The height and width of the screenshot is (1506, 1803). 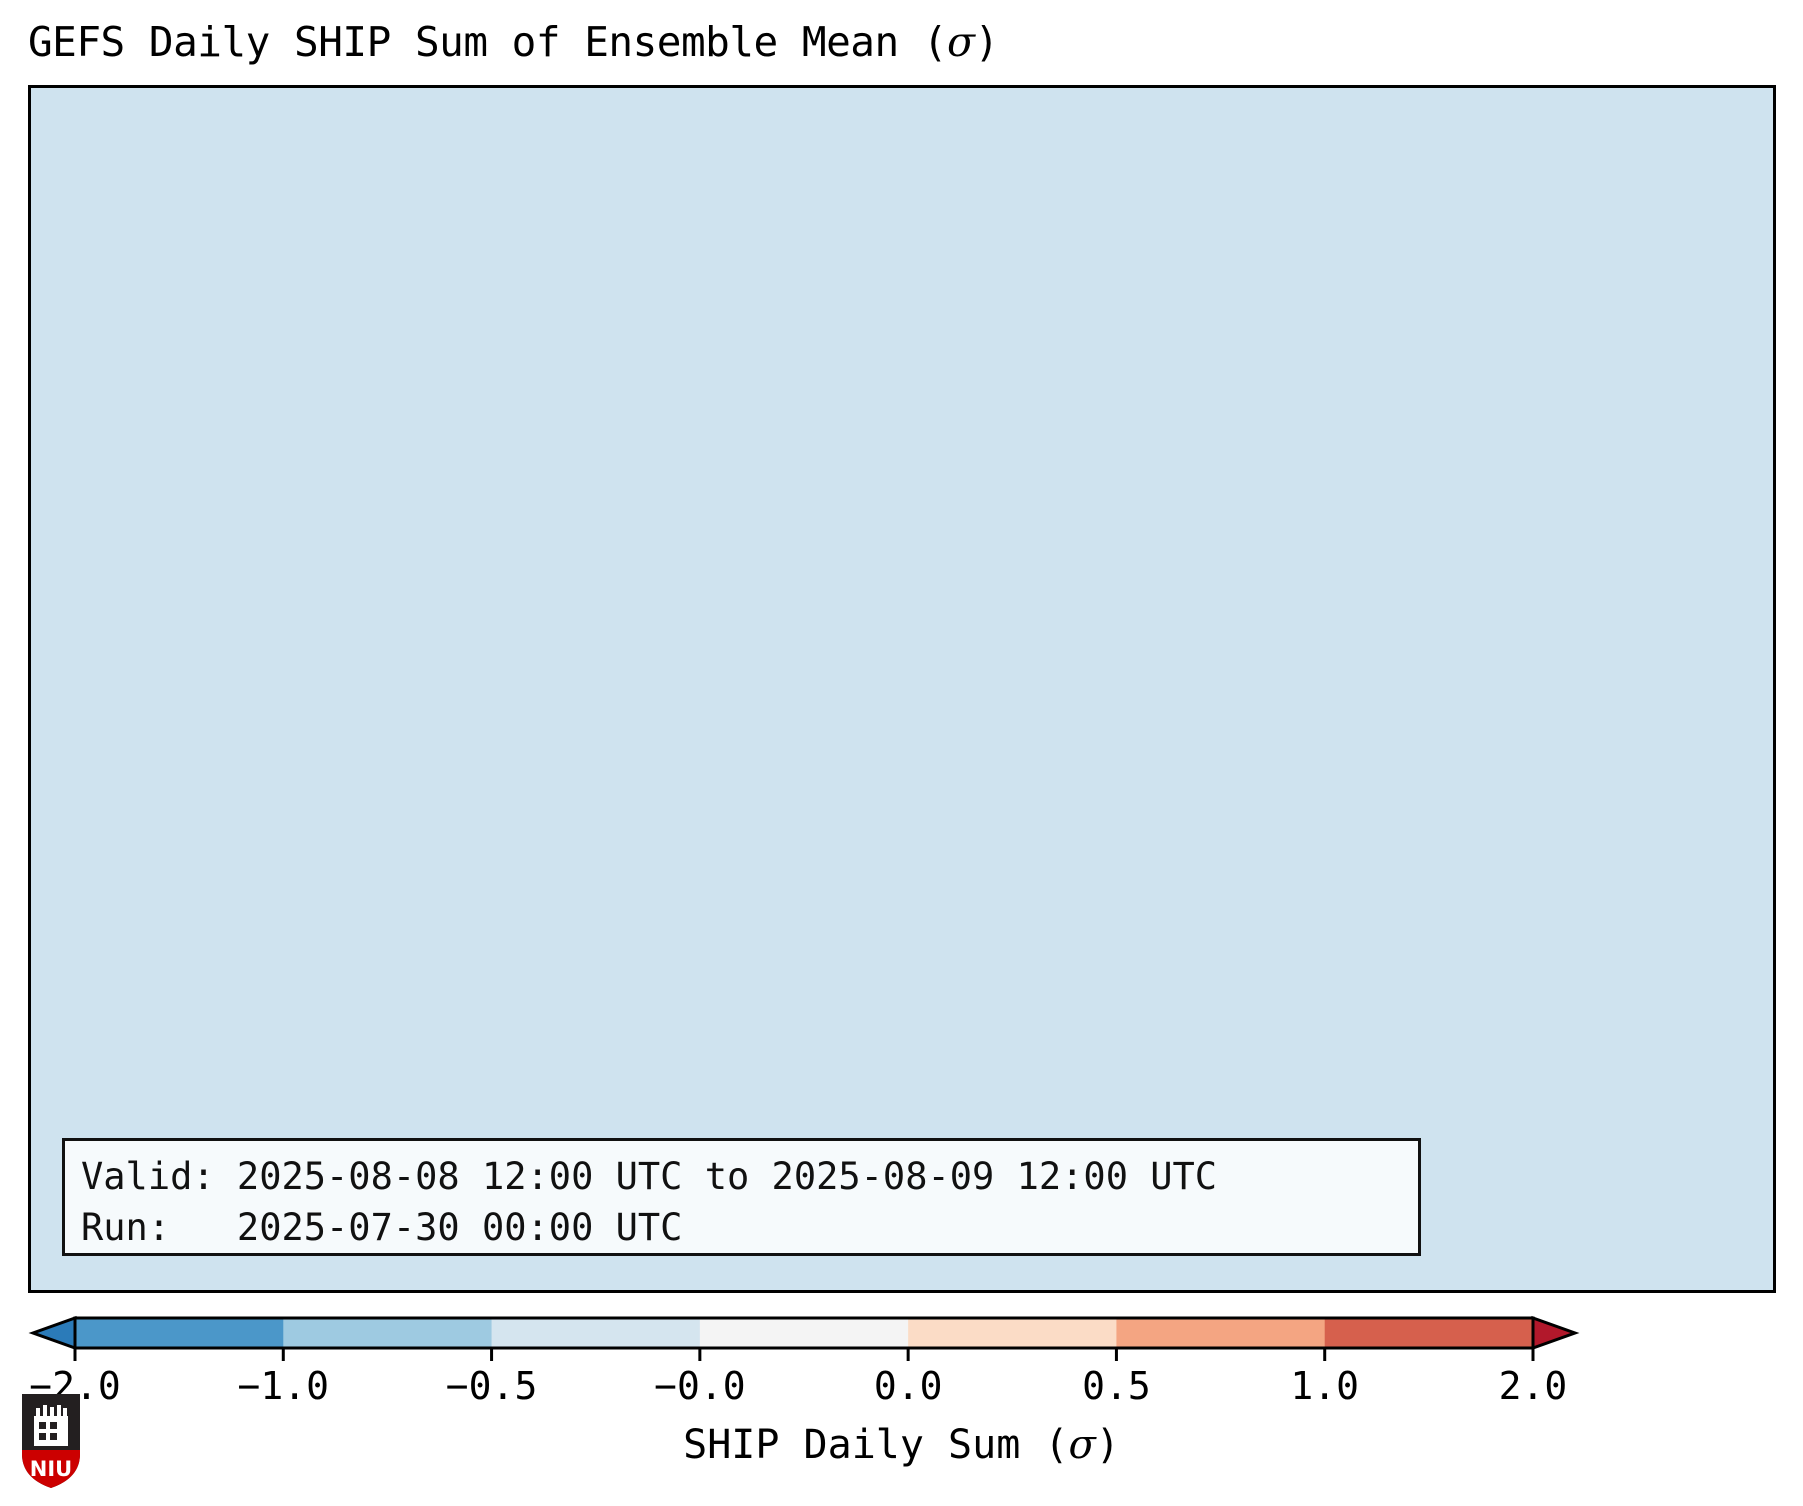 I want to click on niu-logo-text: NIU, so click(x=51, y=1469).